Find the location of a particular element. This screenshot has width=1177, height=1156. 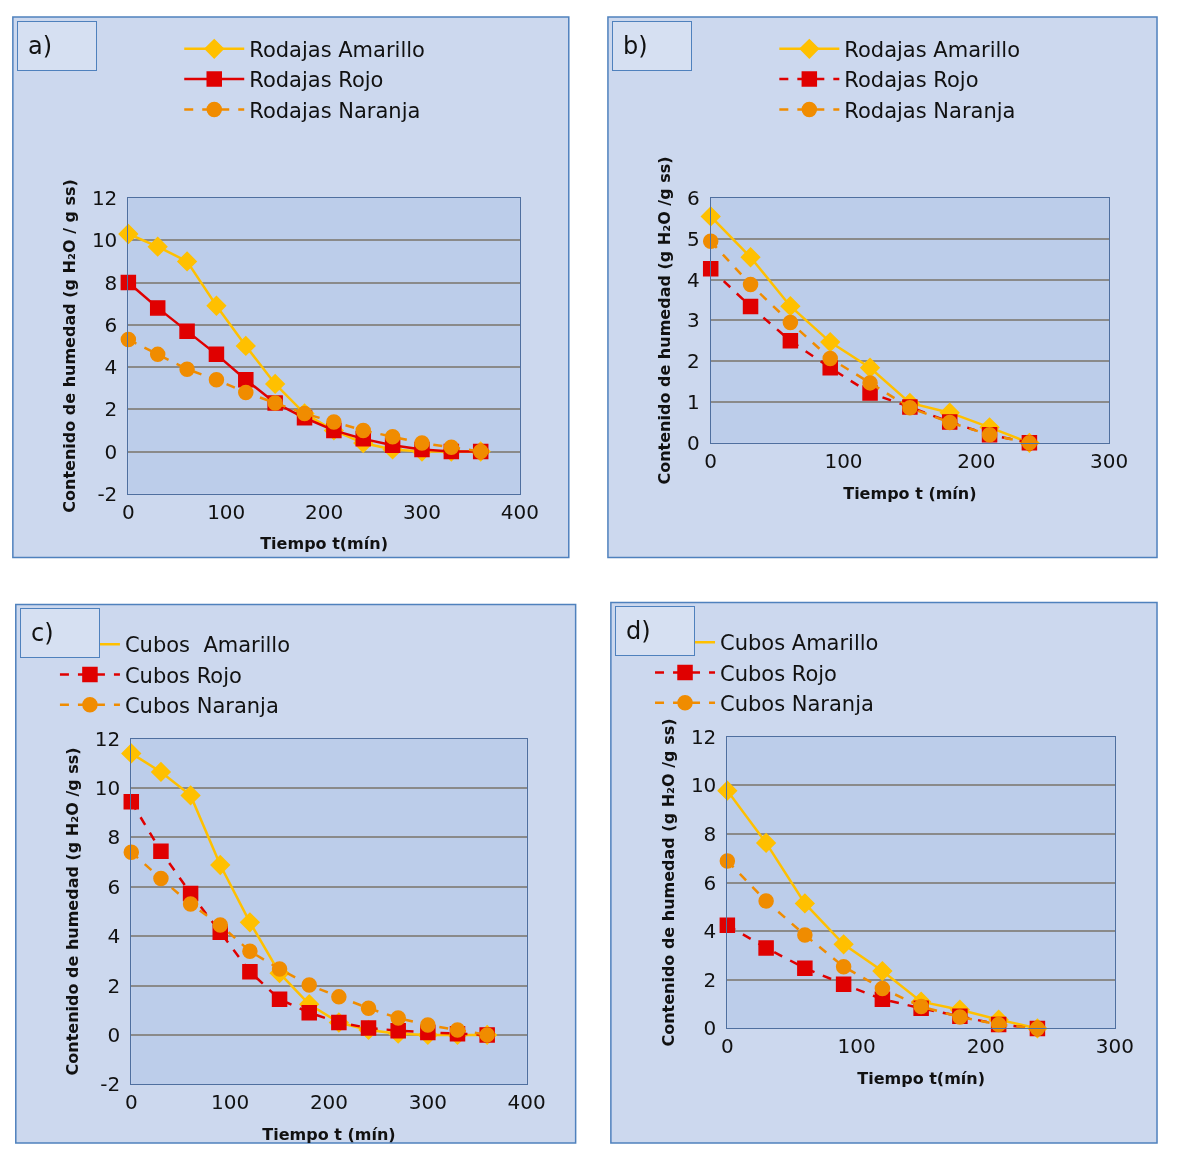

y-axis-title: Contenido de humedad (g H₂O / g ss) is located at coordinates (69, 346).